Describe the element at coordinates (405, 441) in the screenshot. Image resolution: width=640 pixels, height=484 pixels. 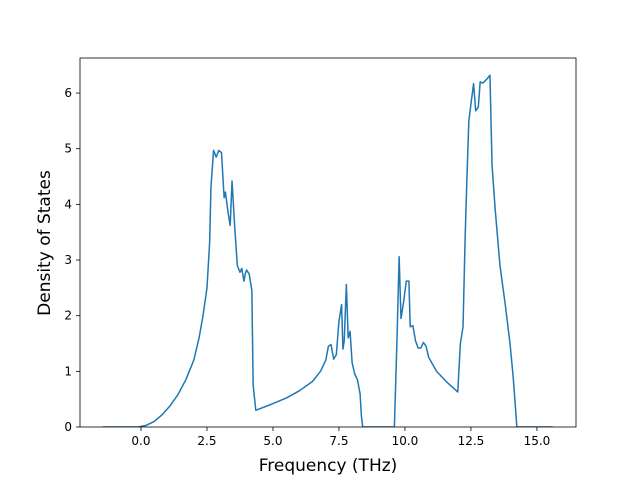
I see `x-tick-label: 10.0` at that location.